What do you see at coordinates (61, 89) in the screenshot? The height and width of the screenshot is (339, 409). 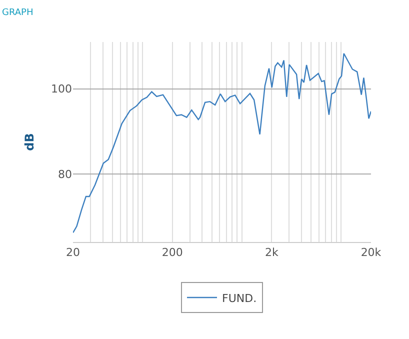 I see `y-tick-label: 100` at bounding box center [61, 89].